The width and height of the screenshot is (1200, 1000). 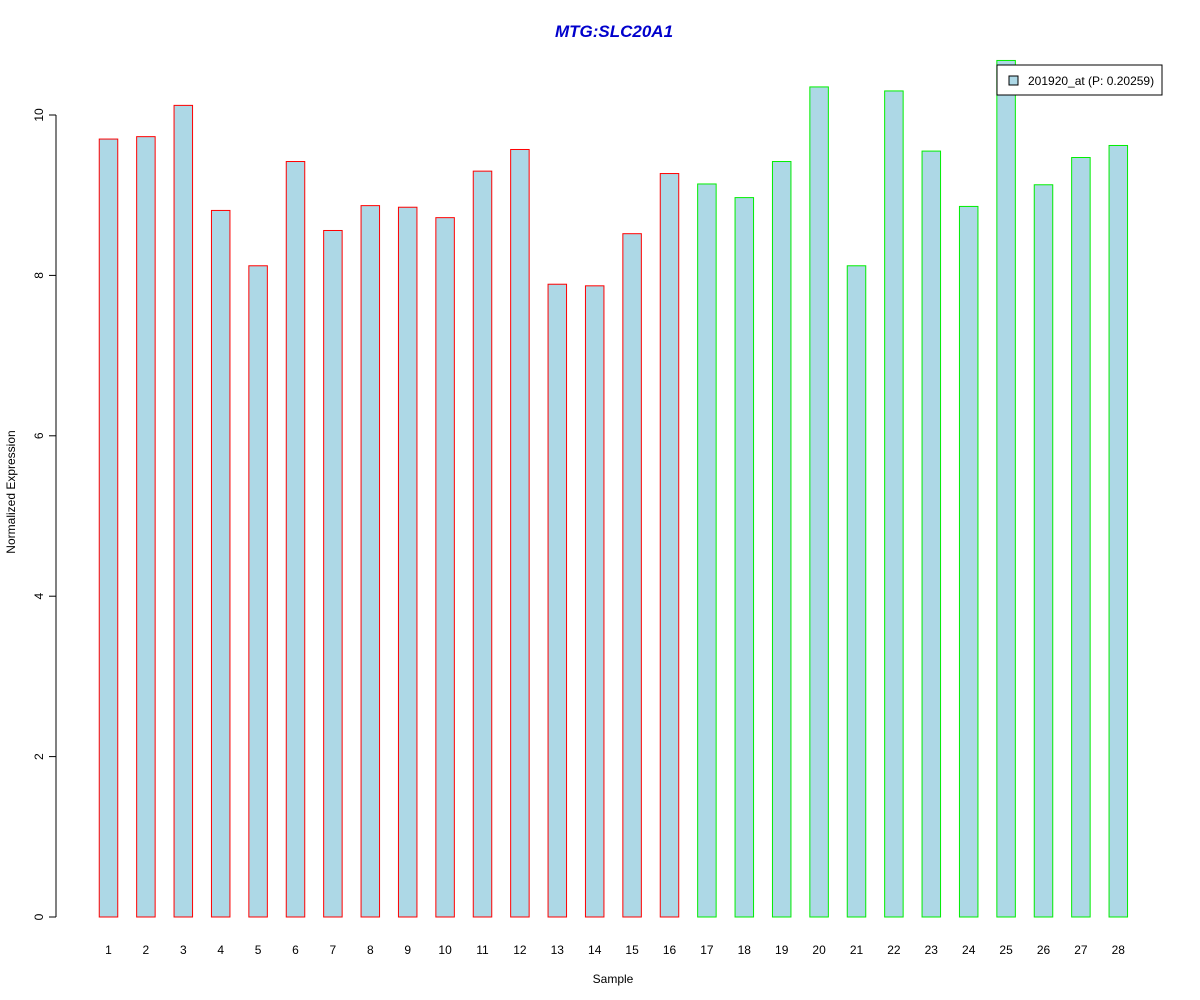 What do you see at coordinates (39, 435) in the screenshot?
I see `y-tick-label: 6` at bounding box center [39, 435].